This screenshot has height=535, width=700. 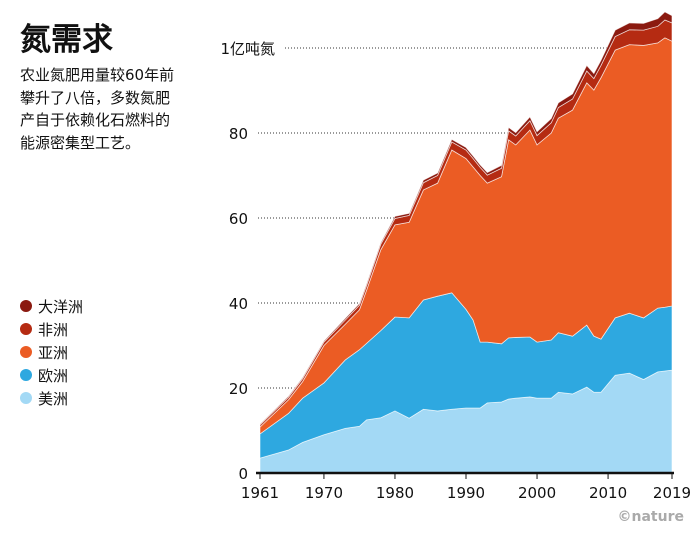 I want to click on y-tick-label: 1亿吨氮, so click(x=247, y=49).